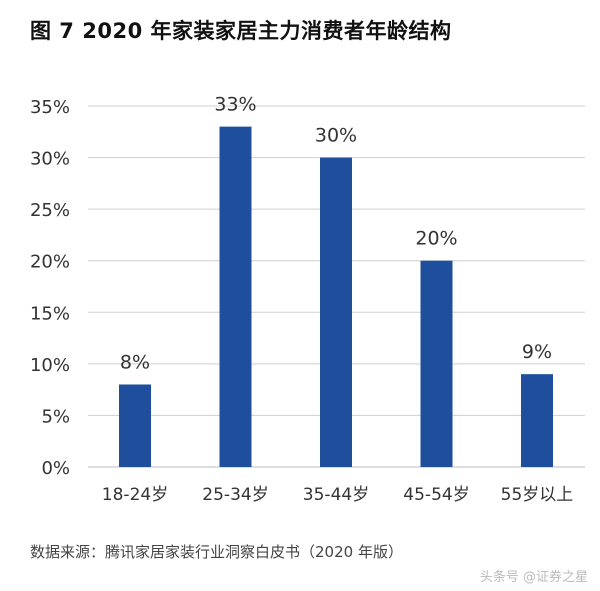  Describe the element at coordinates (50, 107) in the screenshot. I see `y-tick-label: 35%` at that location.